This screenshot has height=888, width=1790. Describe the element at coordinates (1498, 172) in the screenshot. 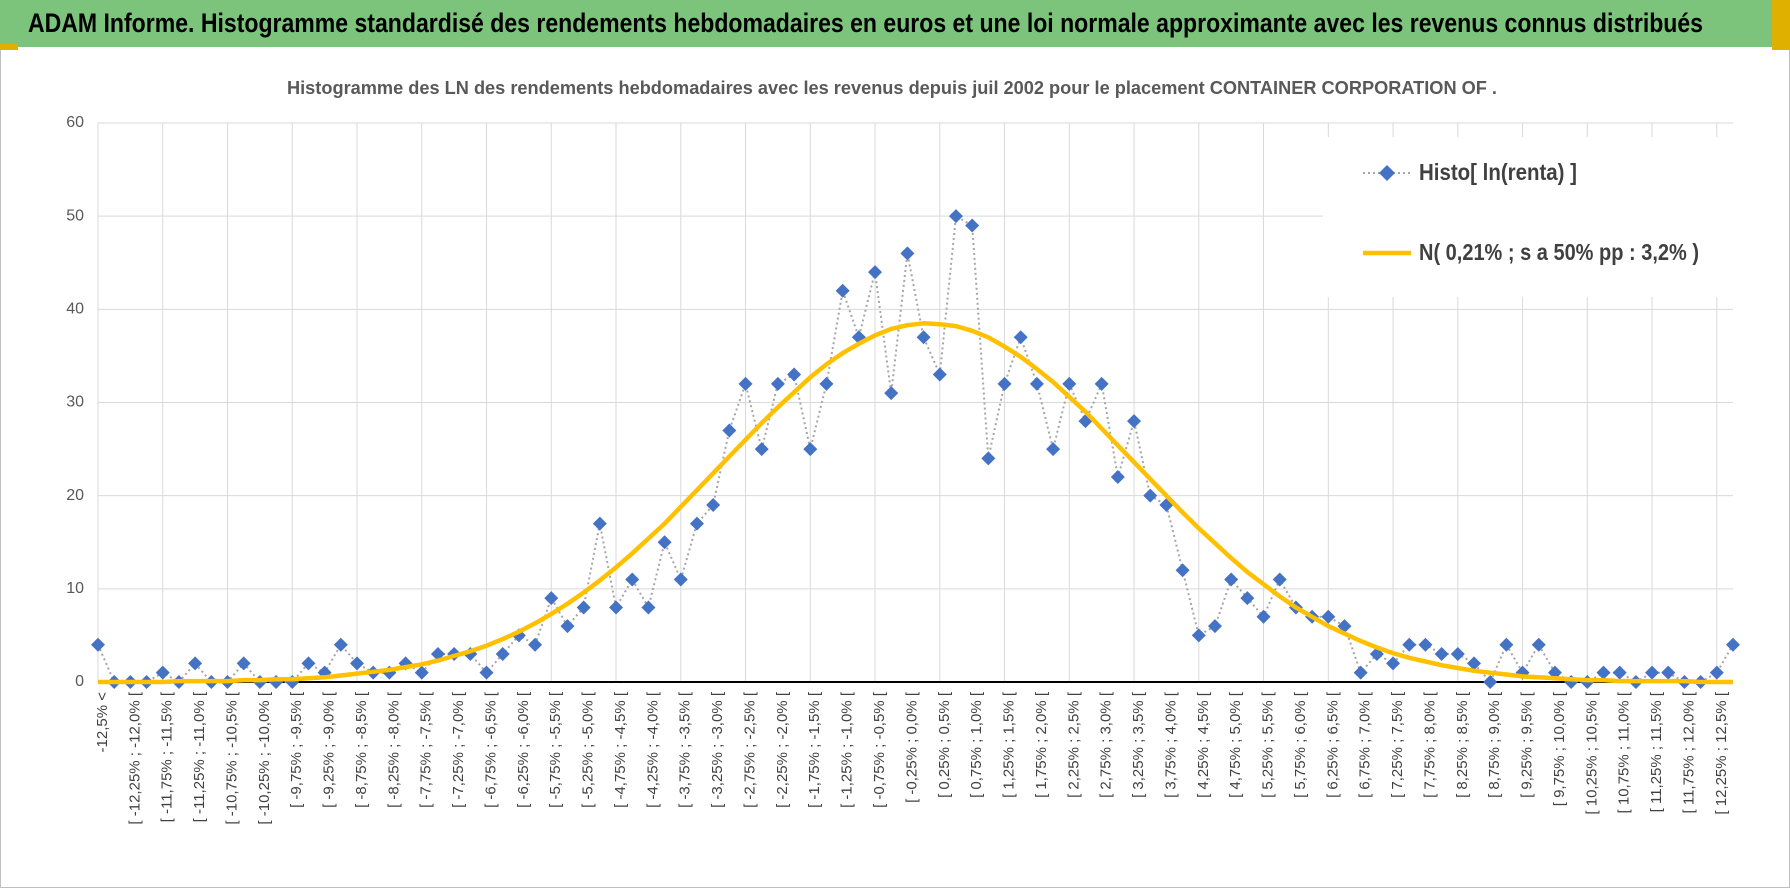

I see `legend-label: Histo[ ln(renta) ]` at that location.